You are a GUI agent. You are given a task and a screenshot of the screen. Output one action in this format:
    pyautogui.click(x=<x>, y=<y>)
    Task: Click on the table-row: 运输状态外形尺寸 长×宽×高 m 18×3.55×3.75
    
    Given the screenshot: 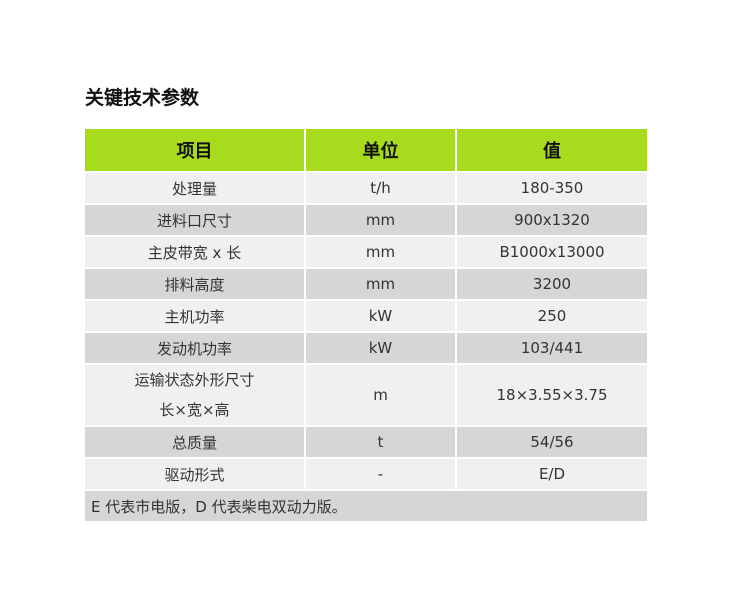 What is the action you would take?
    pyautogui.click(x=366, y=395)
    